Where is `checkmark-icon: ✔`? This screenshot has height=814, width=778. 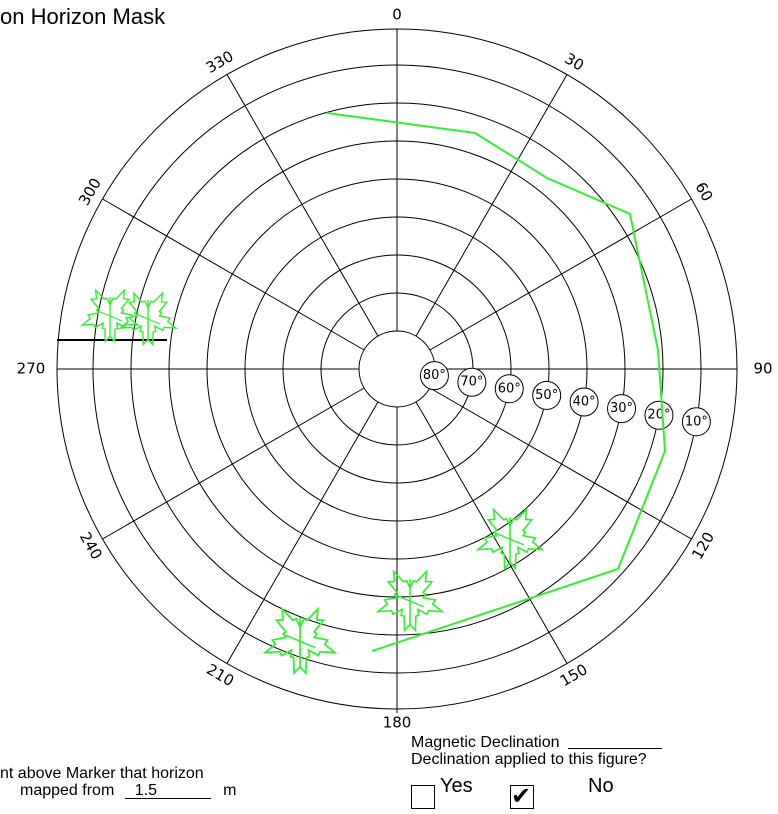
checkmark-icon: ✔ is located at coordinates (521, 796).